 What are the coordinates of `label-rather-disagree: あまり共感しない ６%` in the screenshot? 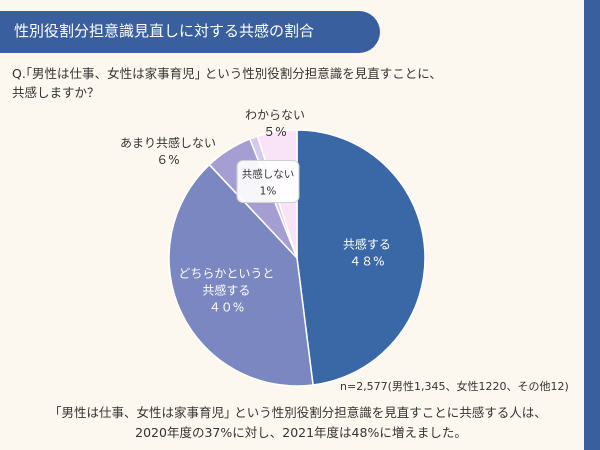 It's located at (168, 151).